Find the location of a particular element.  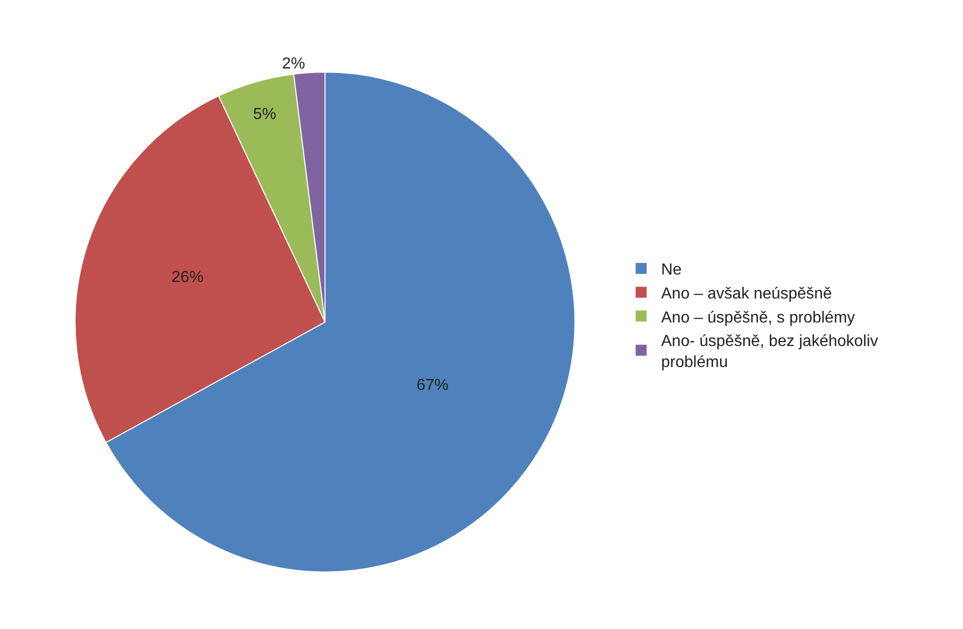

data-label: 2% is located at coordinates (294, 64).